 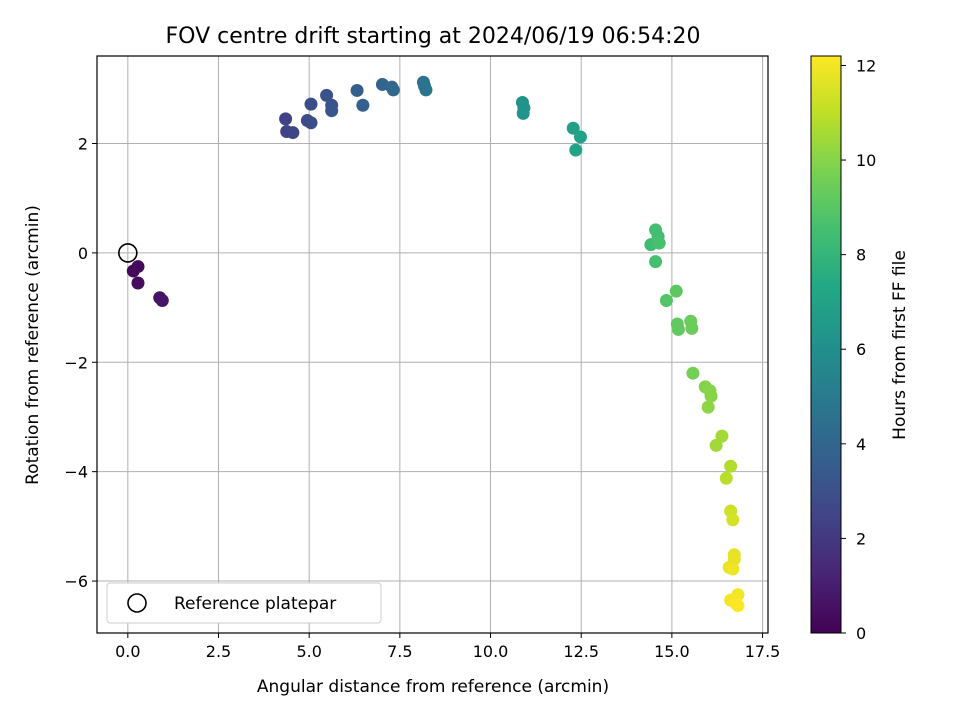 I want to click on x-tick-label: 17.5, so click(x=763, y=651).